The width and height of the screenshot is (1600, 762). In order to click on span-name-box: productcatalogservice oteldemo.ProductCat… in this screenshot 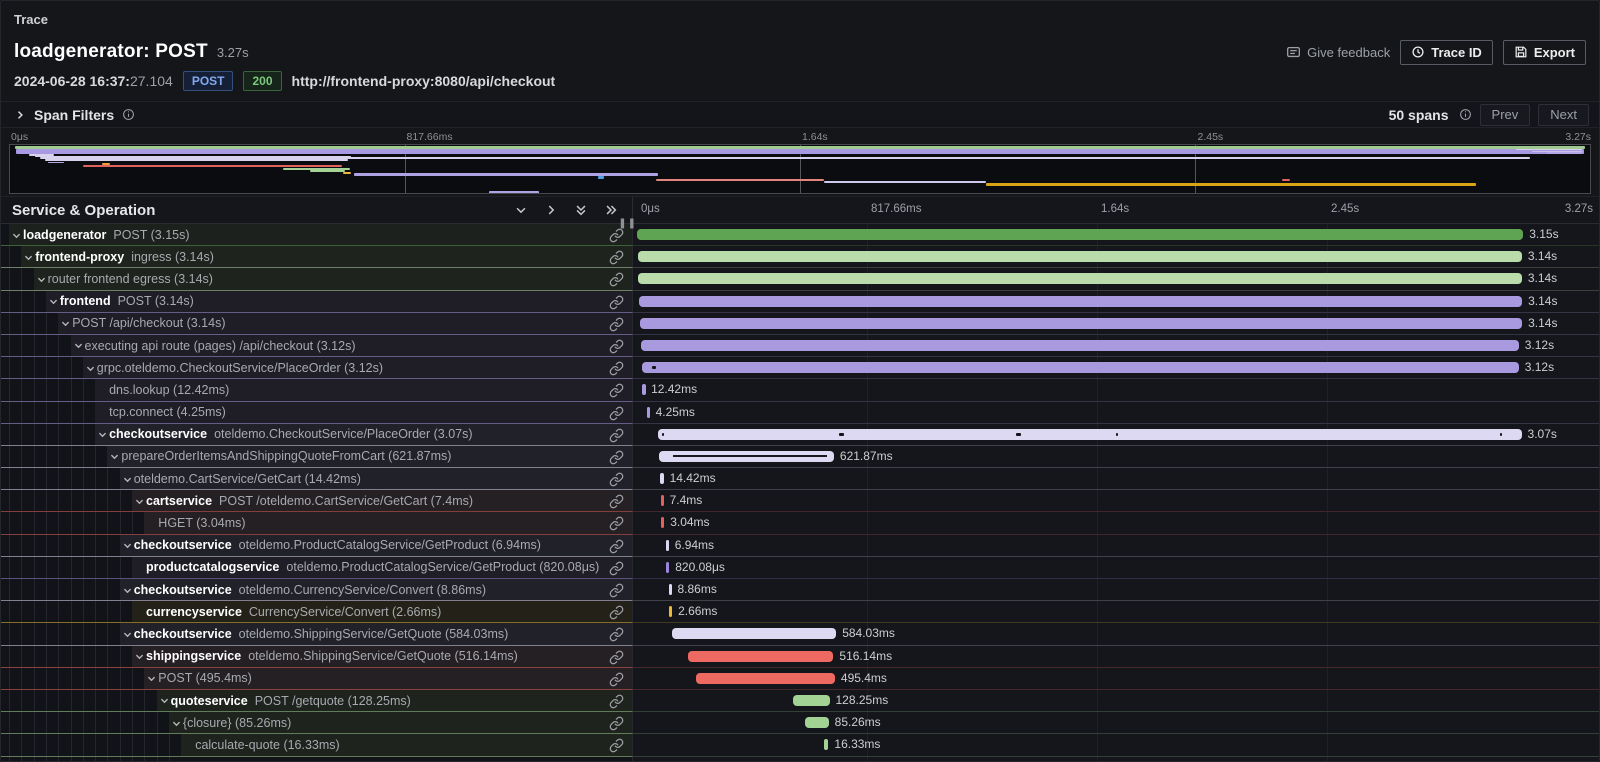, I will do `click(382, 567)`.